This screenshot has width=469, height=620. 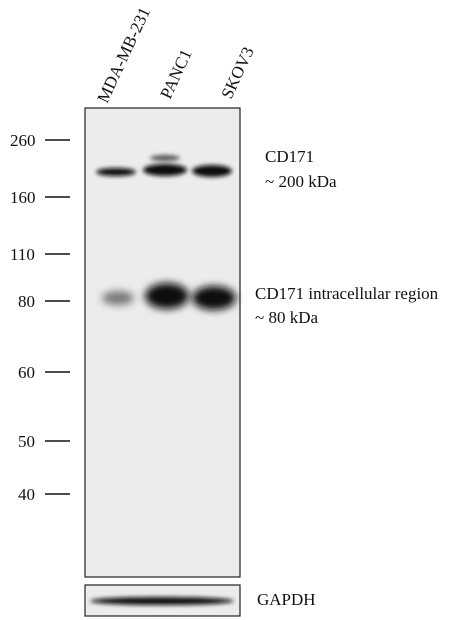 What do you see at coordinates (289, 156) in the screenshot?
I see `band-label: CD171` at bounding box center [289, 156].